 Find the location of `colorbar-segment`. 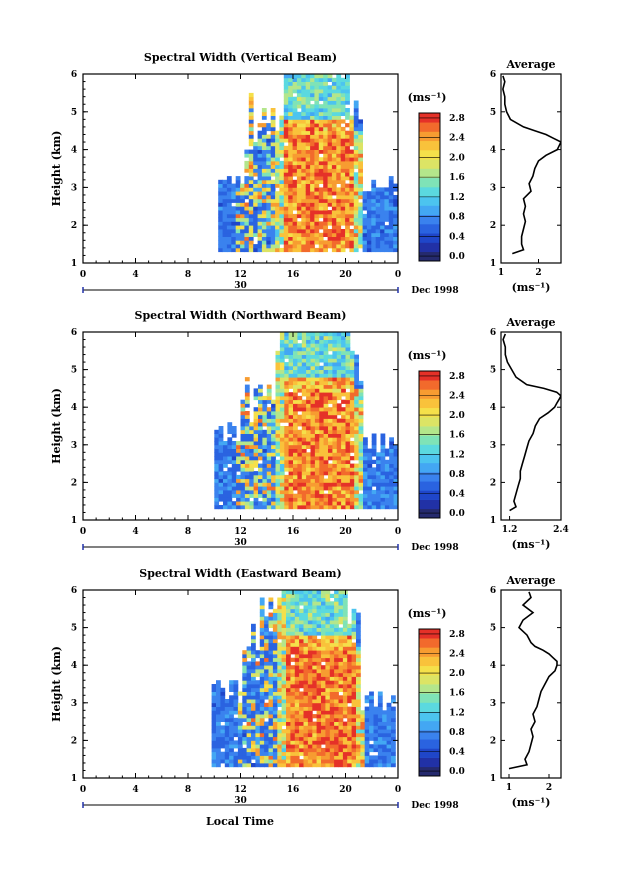

colorbar-segment is located at coordinates (429, 210).